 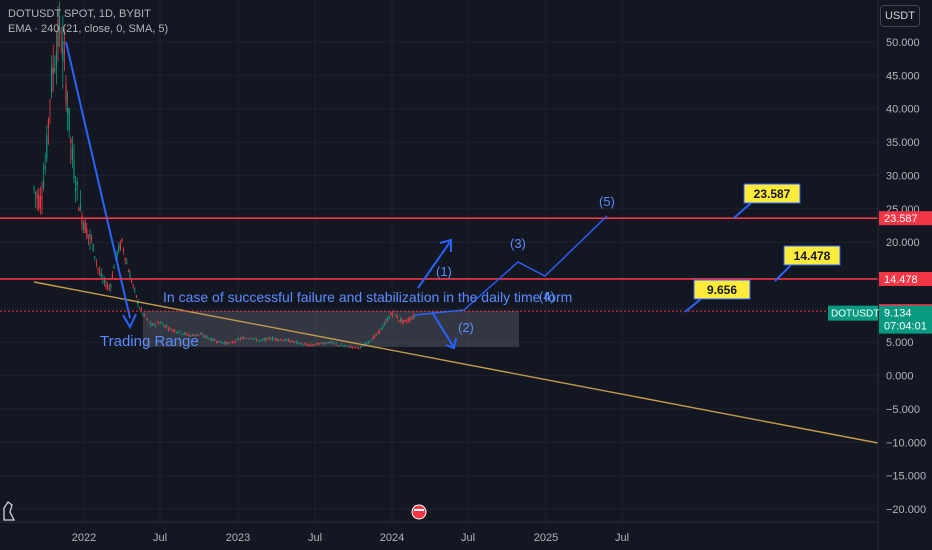 I want to click on currency-button: USDT, so click(x=900, y=16).